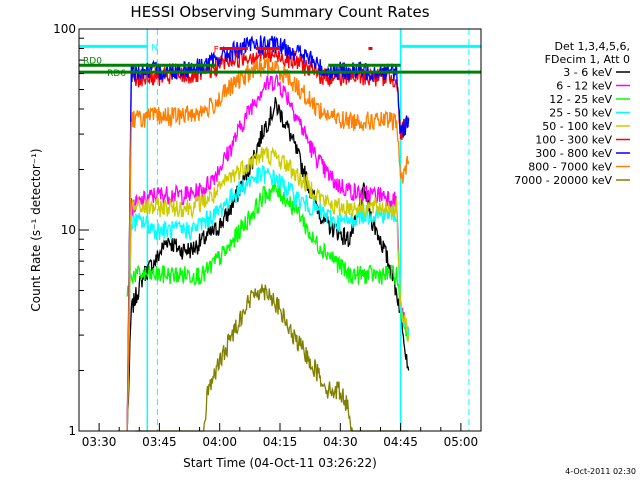 The height and width of the screenshot is (480, 640). What do you see at coordinates (154, 48) in the screenshot?
I see `annotation-n: N` at bounding box center [154, 48].